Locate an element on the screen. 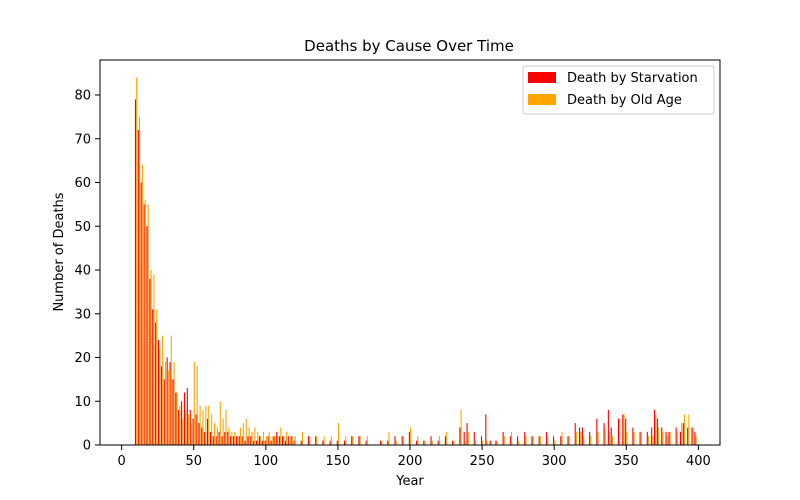 This screenshot has width=800, height=500. y-tick-label: 40 is located at coordinates (82, 271).